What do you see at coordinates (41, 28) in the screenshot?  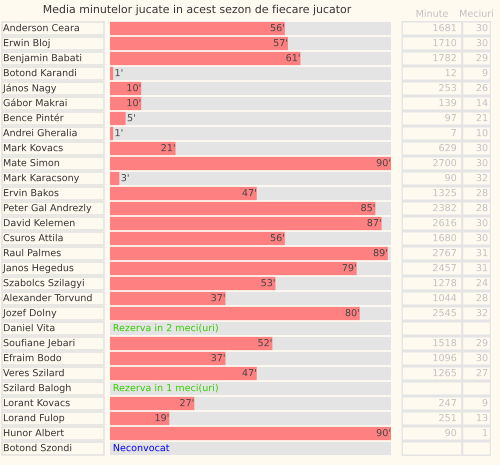 I see `y-tick-label: Anderson Ceara` at bounding box center [41, 28].